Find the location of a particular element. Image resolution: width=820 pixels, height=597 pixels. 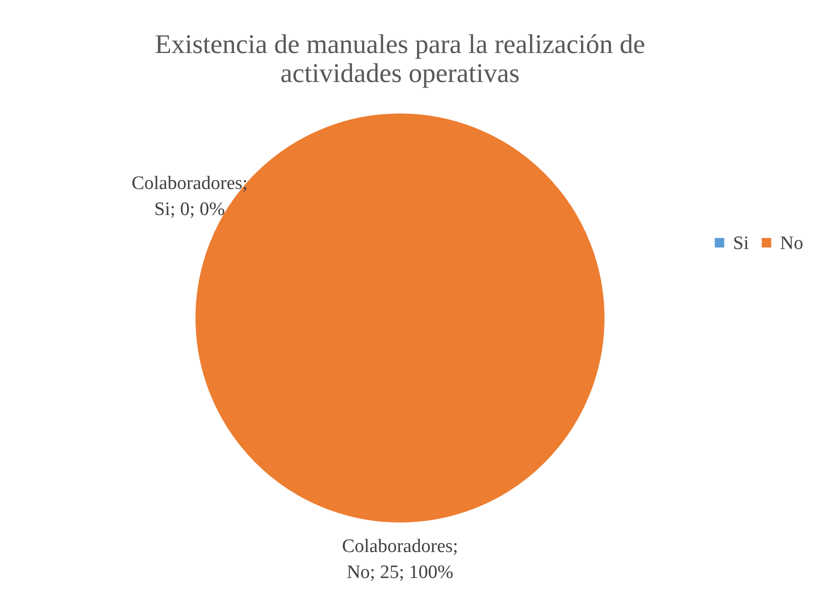

legend-label: No is located at coordinates (792, 243).